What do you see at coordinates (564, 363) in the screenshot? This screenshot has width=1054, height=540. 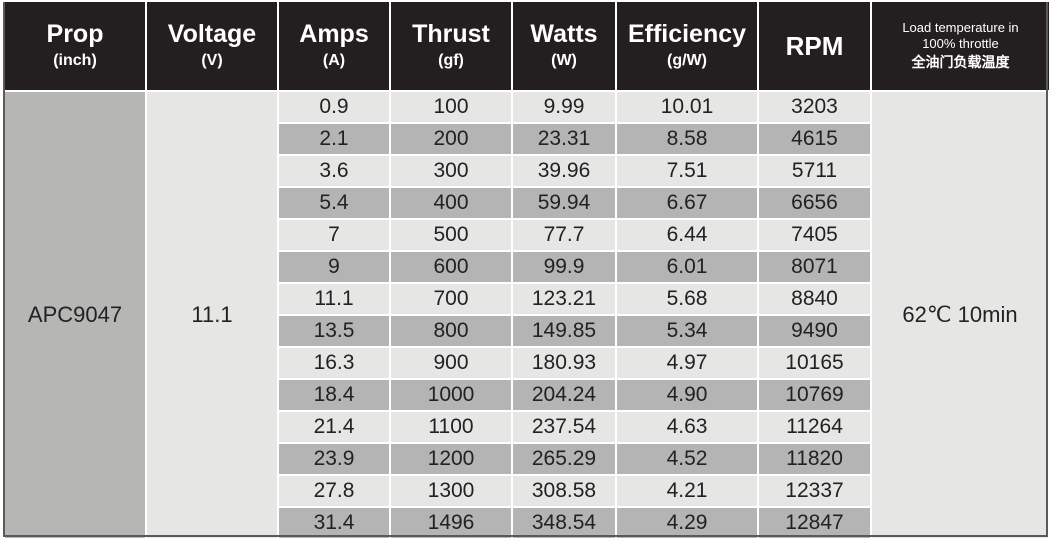 I see `watts-cell: 180.93` at bounding box center [564, 363].